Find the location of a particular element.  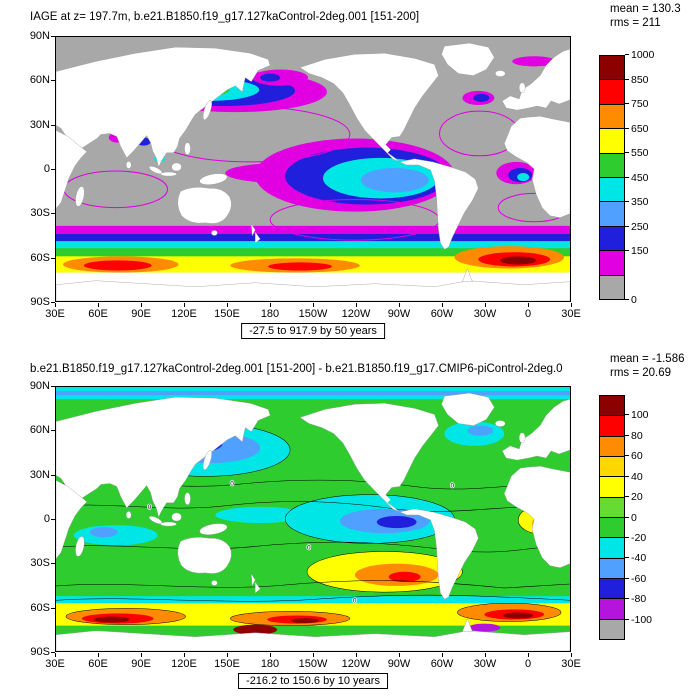

colorbar-tick-label: 60 is located at coordinates (634, 456).